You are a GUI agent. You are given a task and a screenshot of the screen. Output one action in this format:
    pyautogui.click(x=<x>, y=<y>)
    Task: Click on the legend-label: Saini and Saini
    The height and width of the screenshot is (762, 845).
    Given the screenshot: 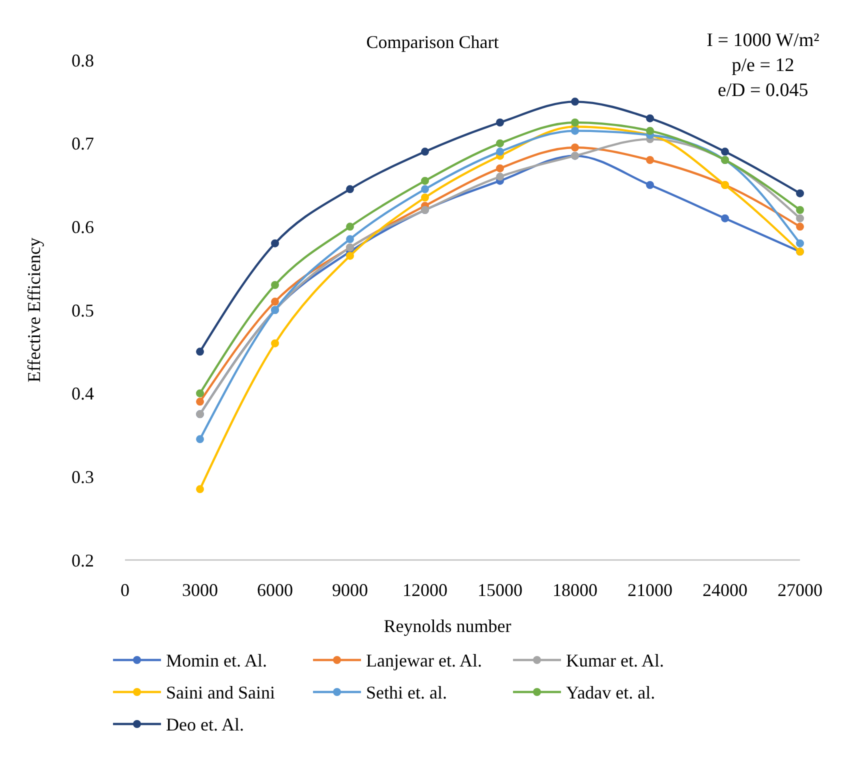 What is the action you would take?
    pyautogui.click(x=220, y=692)
    